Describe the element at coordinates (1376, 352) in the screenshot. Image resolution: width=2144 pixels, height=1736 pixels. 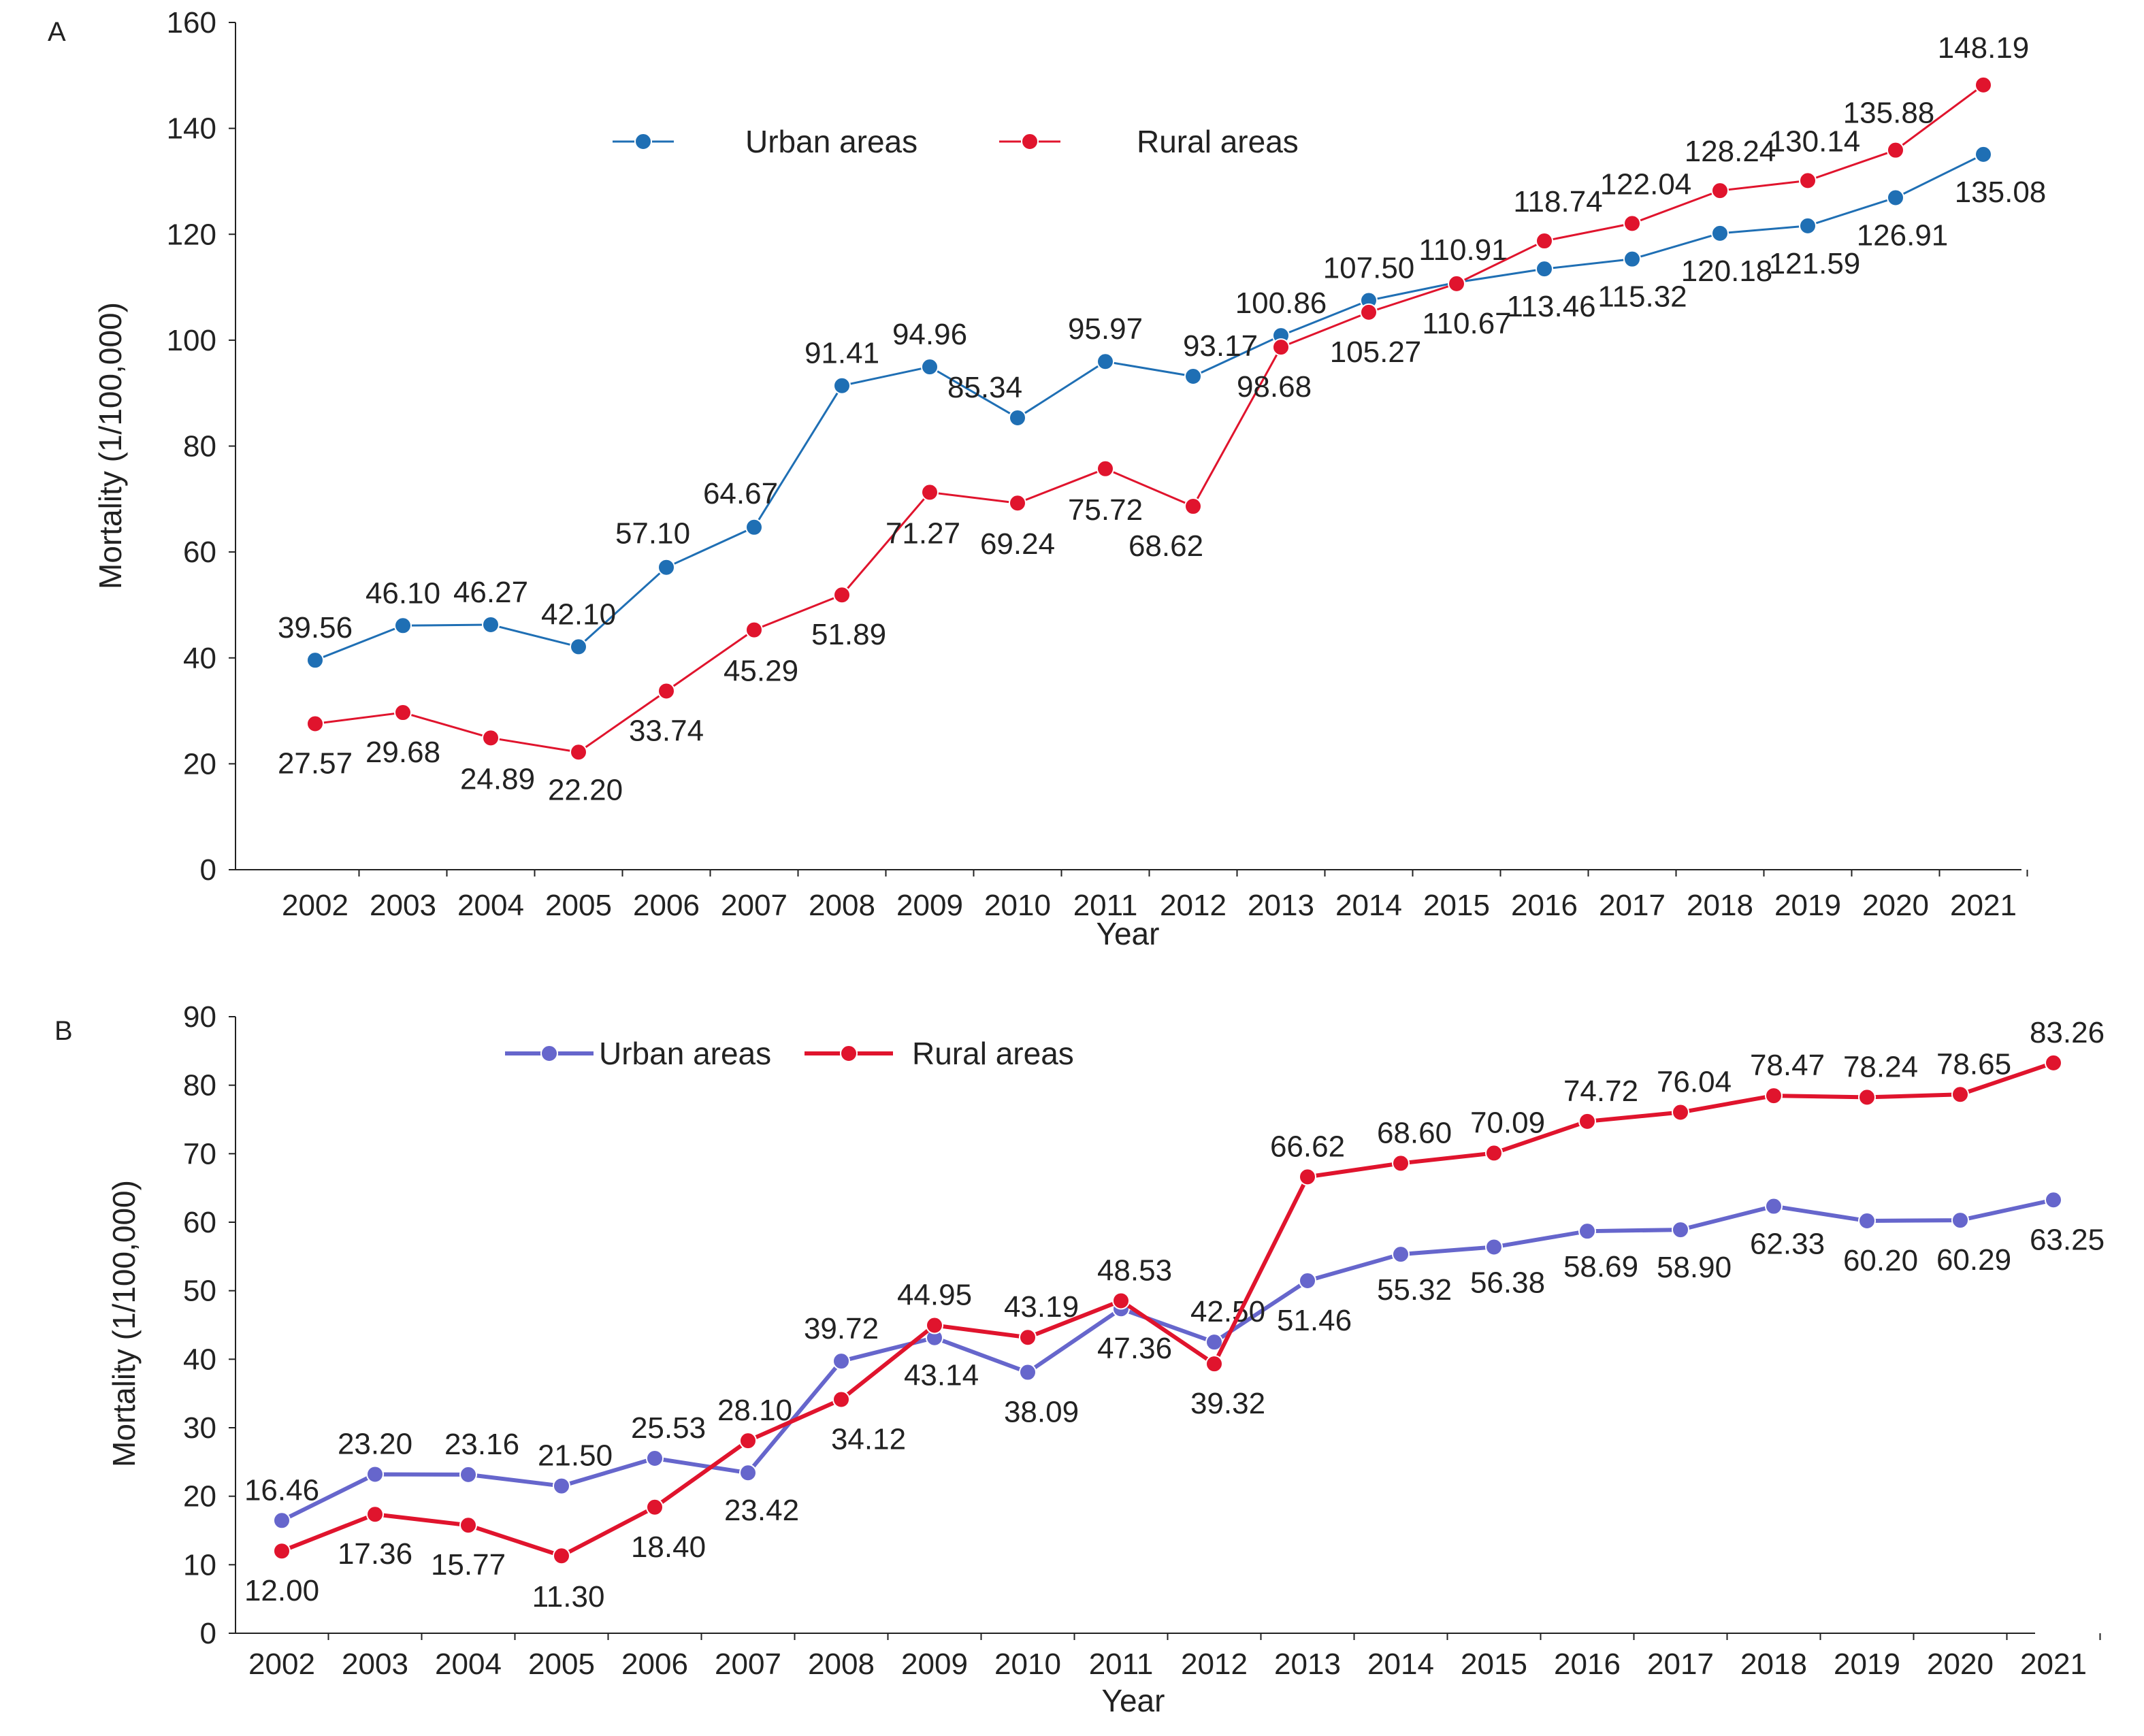
I see `data-label: 105.27` at that location.